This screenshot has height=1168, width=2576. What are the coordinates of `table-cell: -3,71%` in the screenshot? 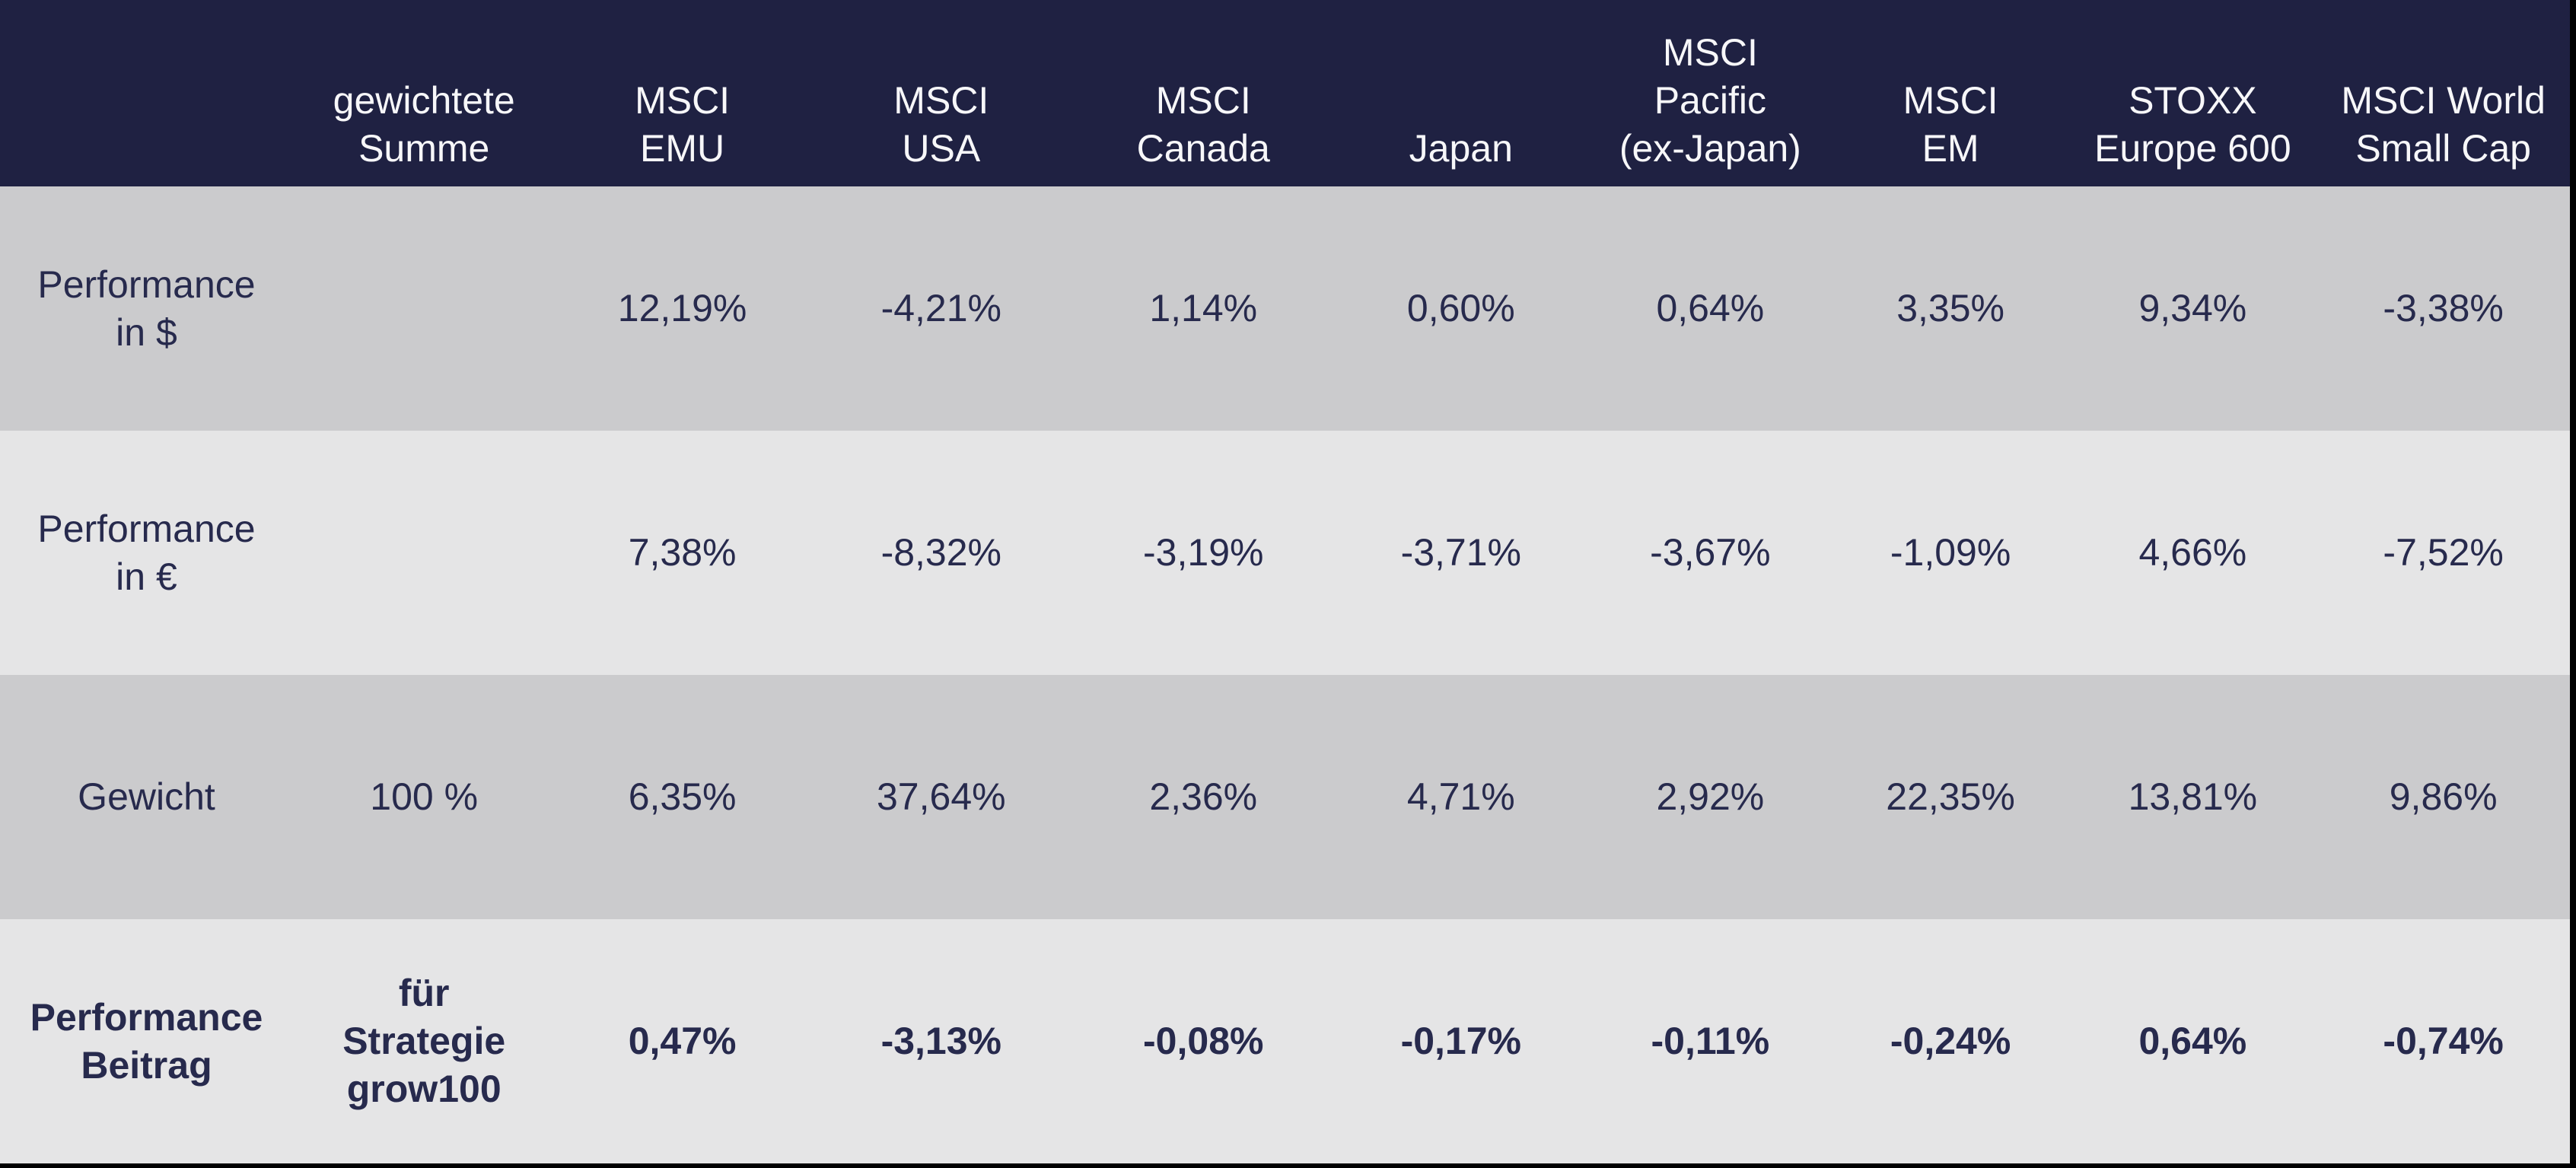 It's located at (1460, 553).